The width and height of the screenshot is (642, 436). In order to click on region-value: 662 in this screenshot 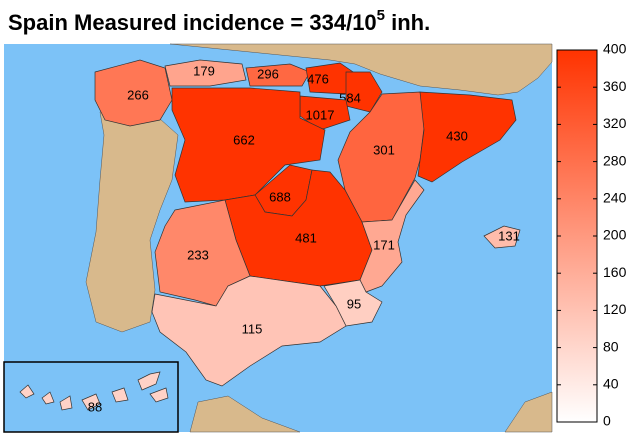, I will do `click(244, 139)`.